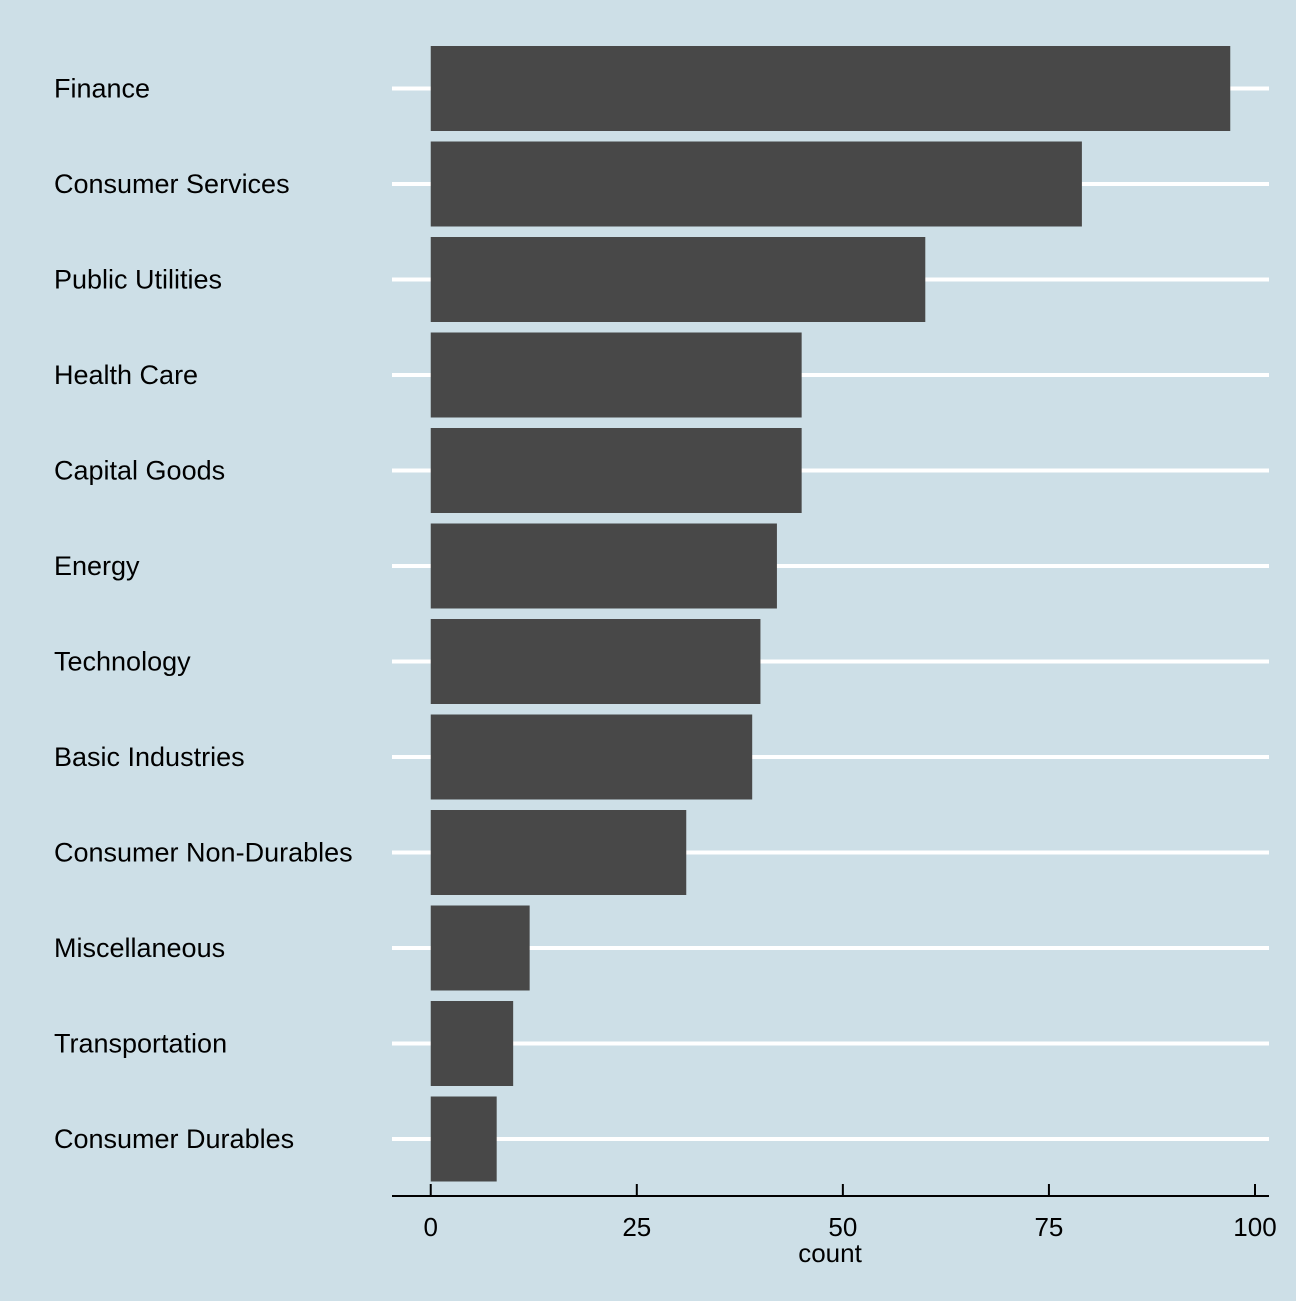  I want to click on category-label: Consumer Durables, so click(174, 1139).